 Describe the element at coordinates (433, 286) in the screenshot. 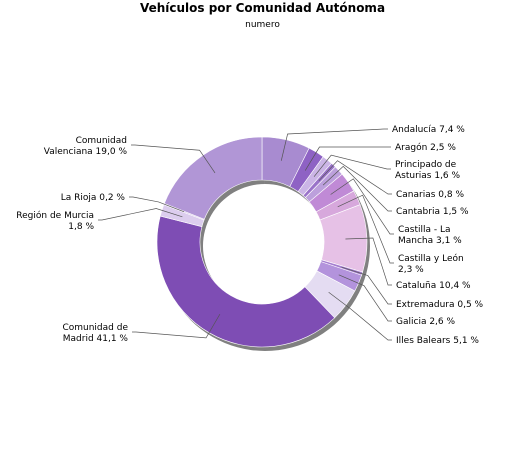

I see `slice-label-7: Cataluña 10,4 %` at that location.